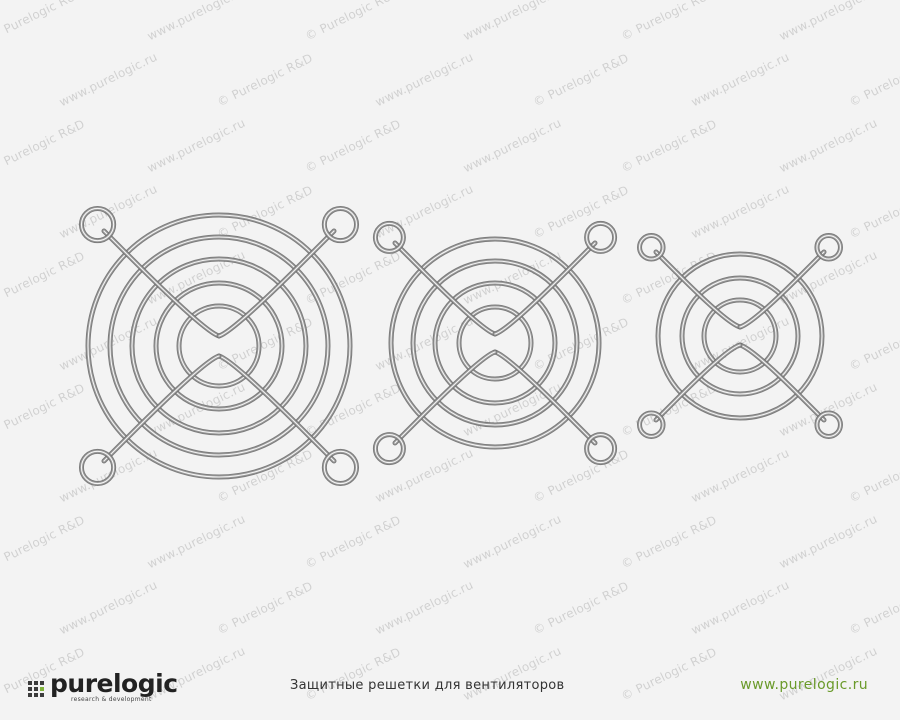 The width and height of the screenshot is (900, 720). What do you see at coordinates (38, 691) in the screenshot?
I see `logo-mark-icon` at bounding box center [38, 691].